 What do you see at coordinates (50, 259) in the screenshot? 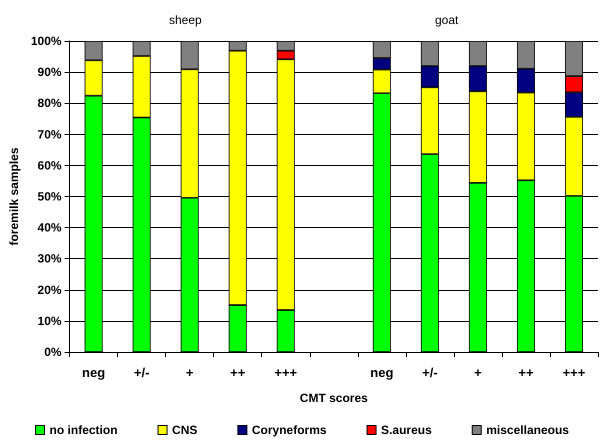
I see `y-tick-label: 30%` at bounding box center [50, 259].